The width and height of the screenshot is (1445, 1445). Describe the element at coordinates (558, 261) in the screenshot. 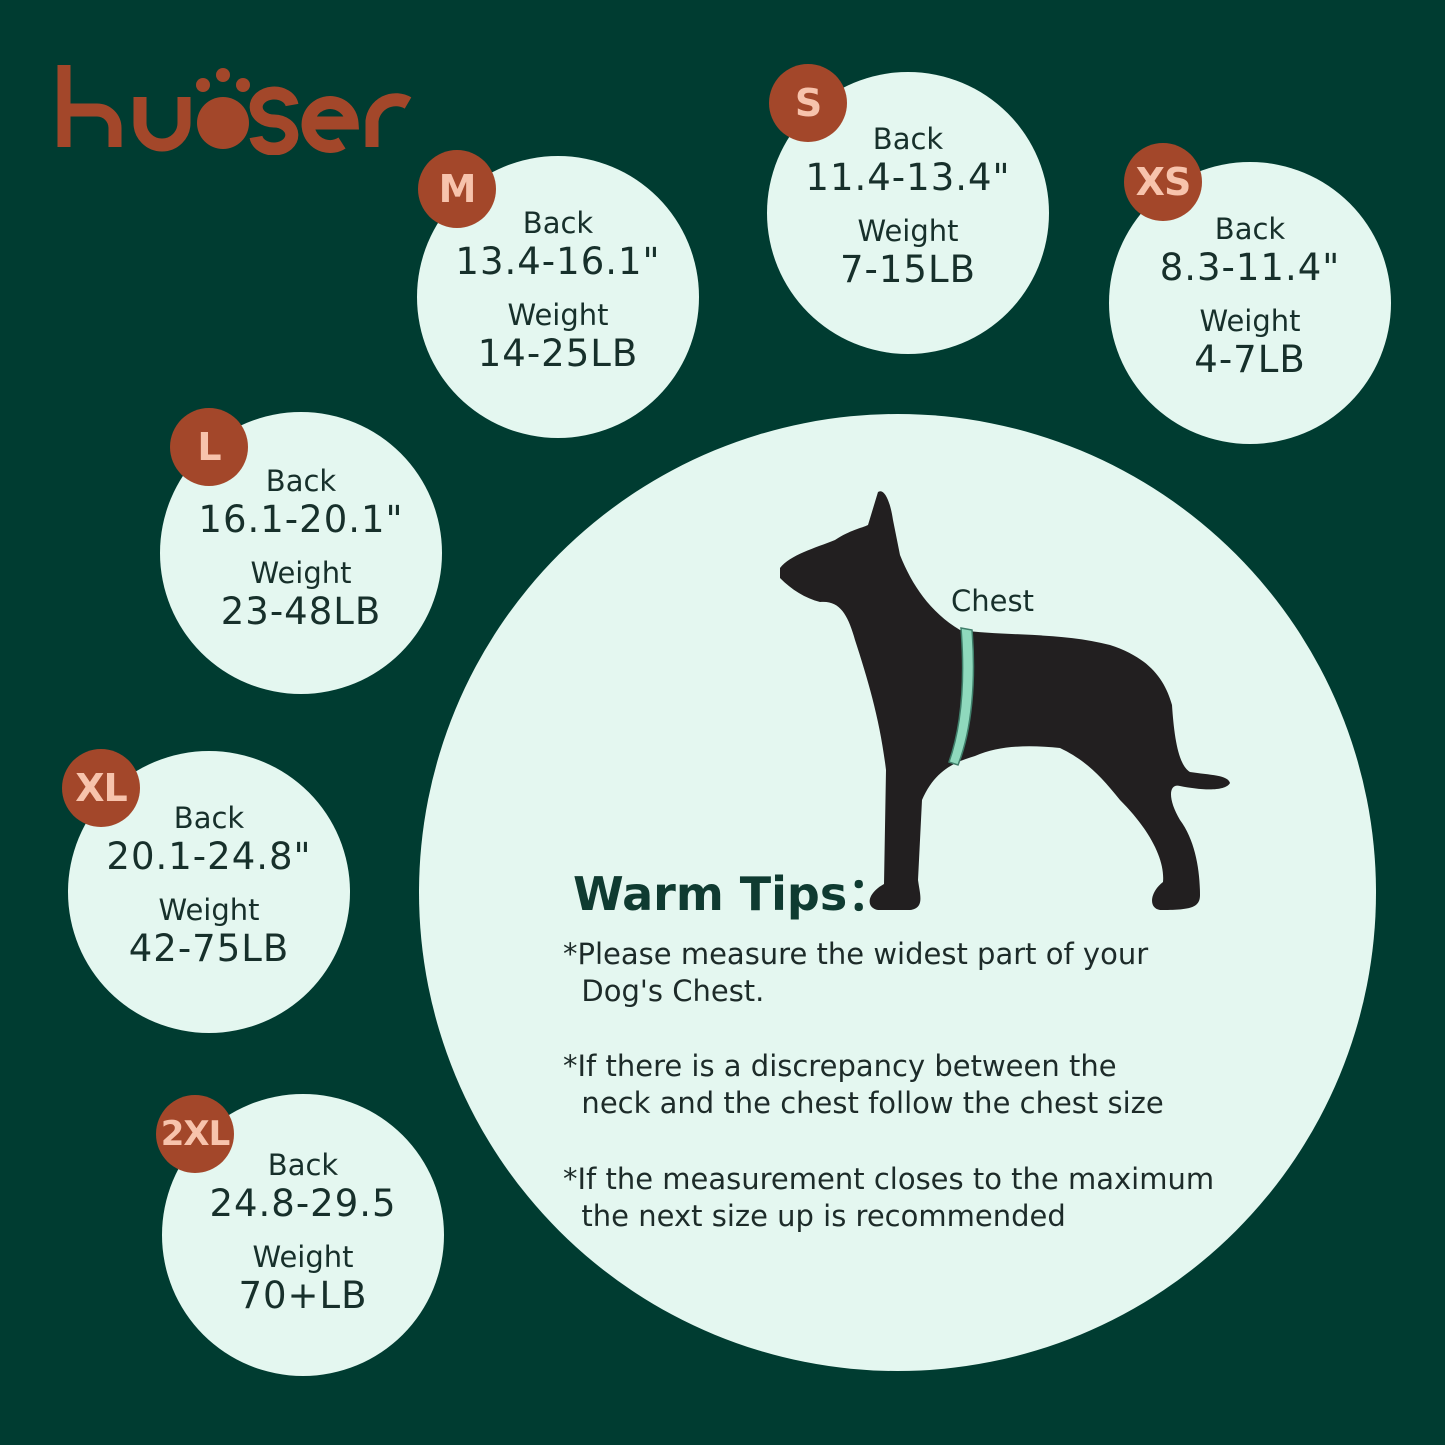

I see `back-value: 13.4-16.1"` at that location.